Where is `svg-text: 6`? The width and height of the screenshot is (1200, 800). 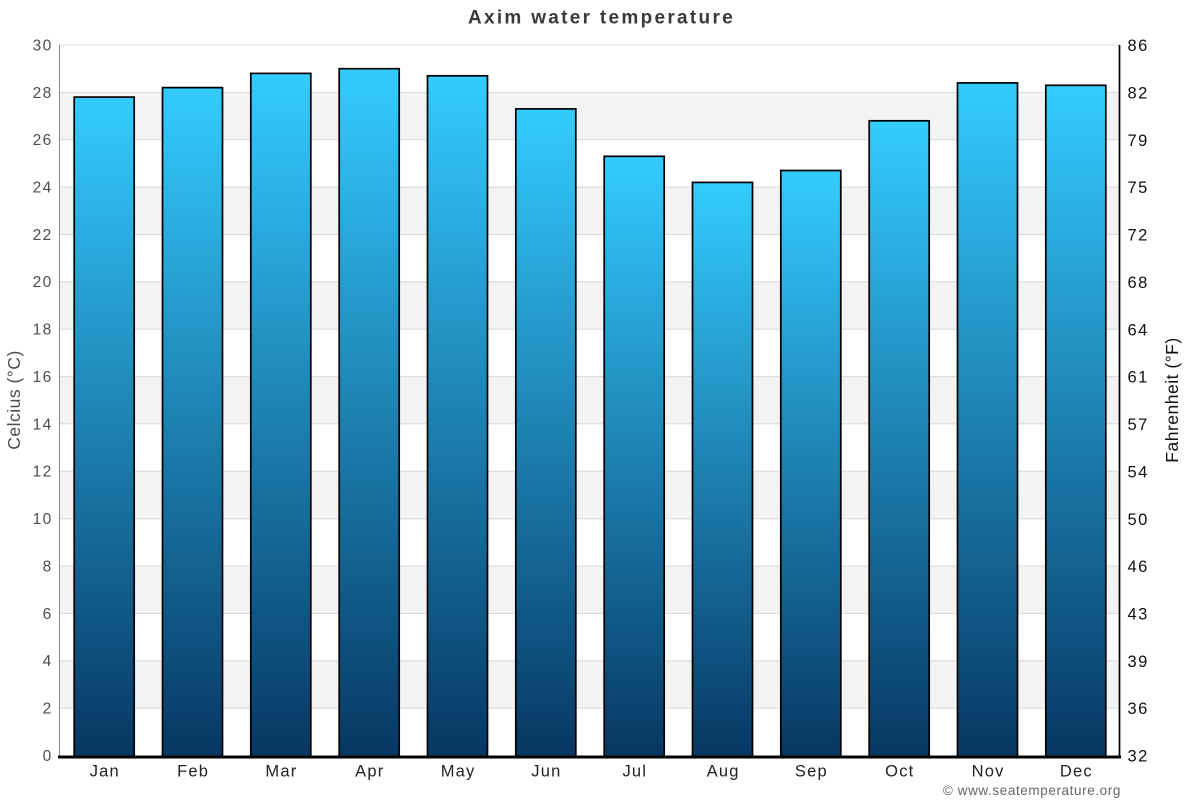
svg-text: 6 is located at coordinates (48, 614).